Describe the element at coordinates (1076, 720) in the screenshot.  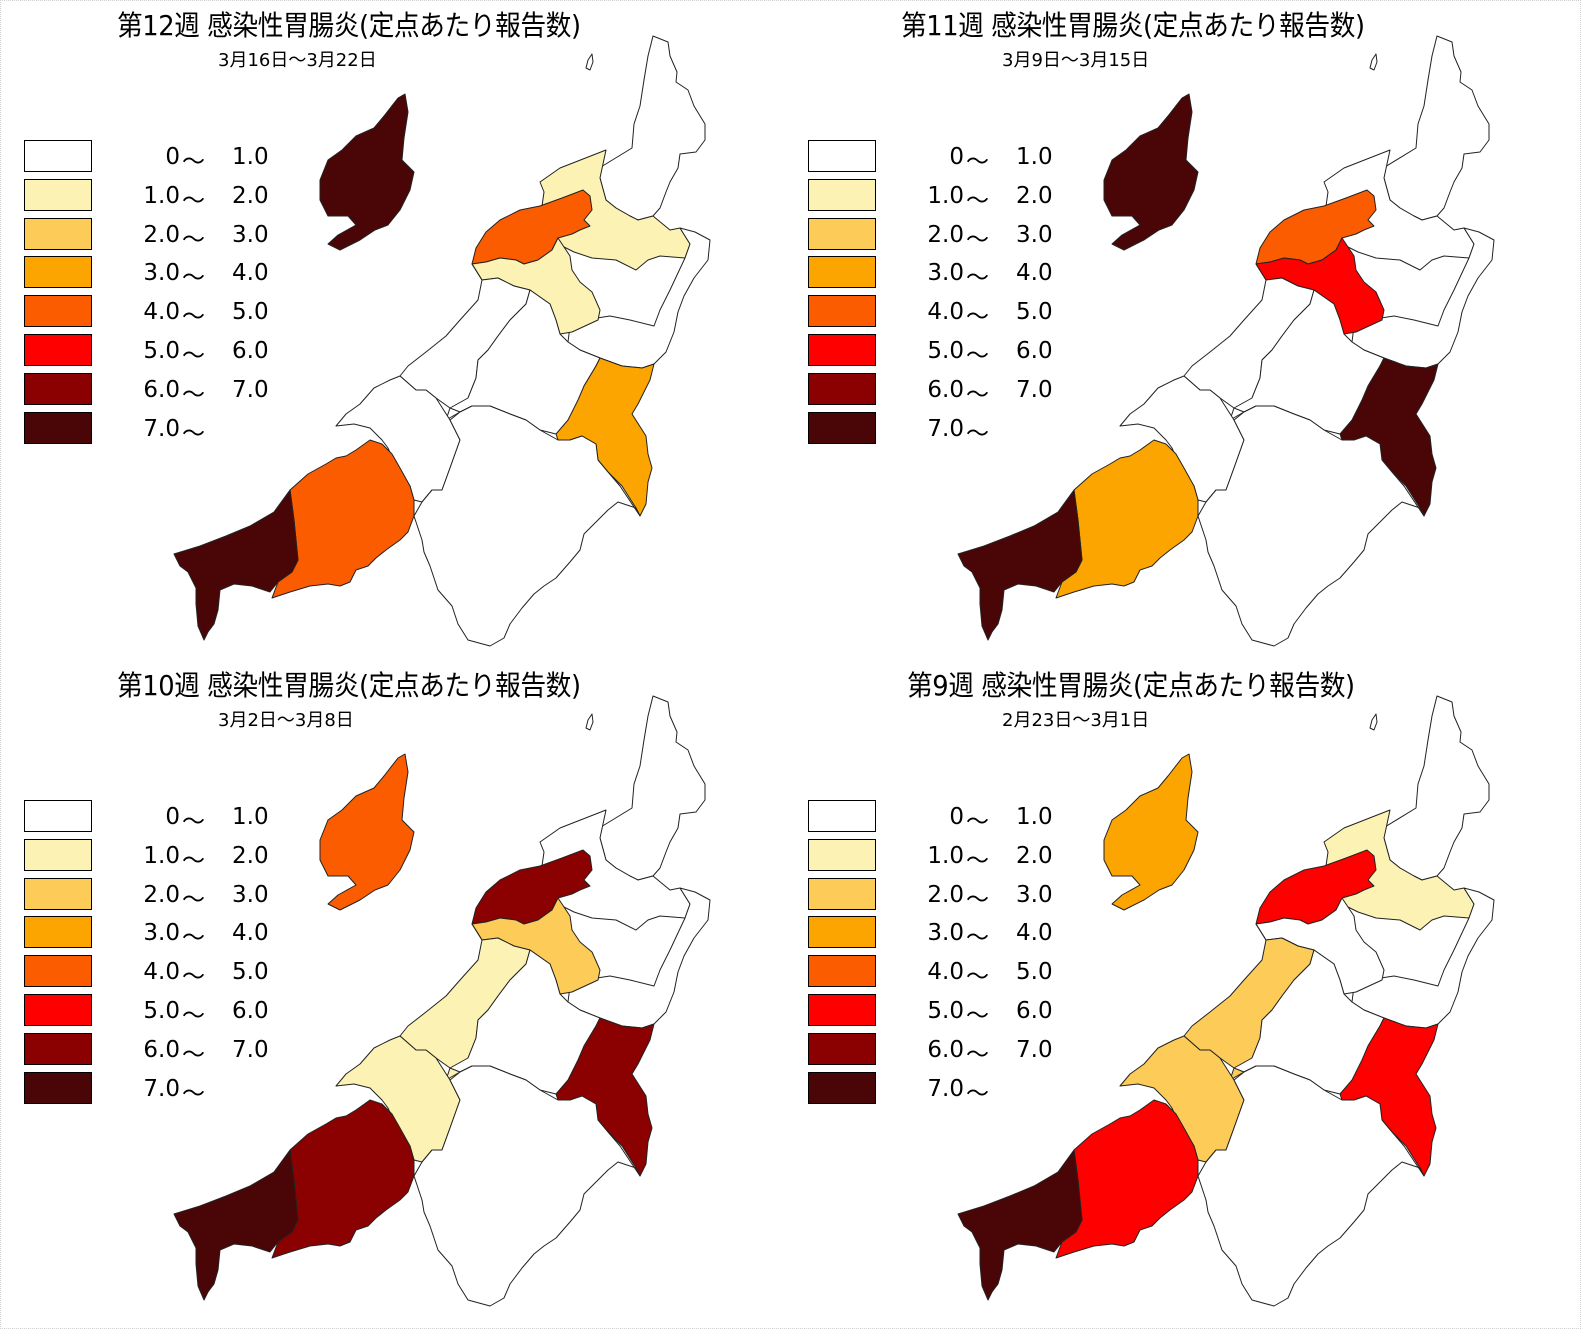
I see `date-range: 2月23日～3月1日` at that location.